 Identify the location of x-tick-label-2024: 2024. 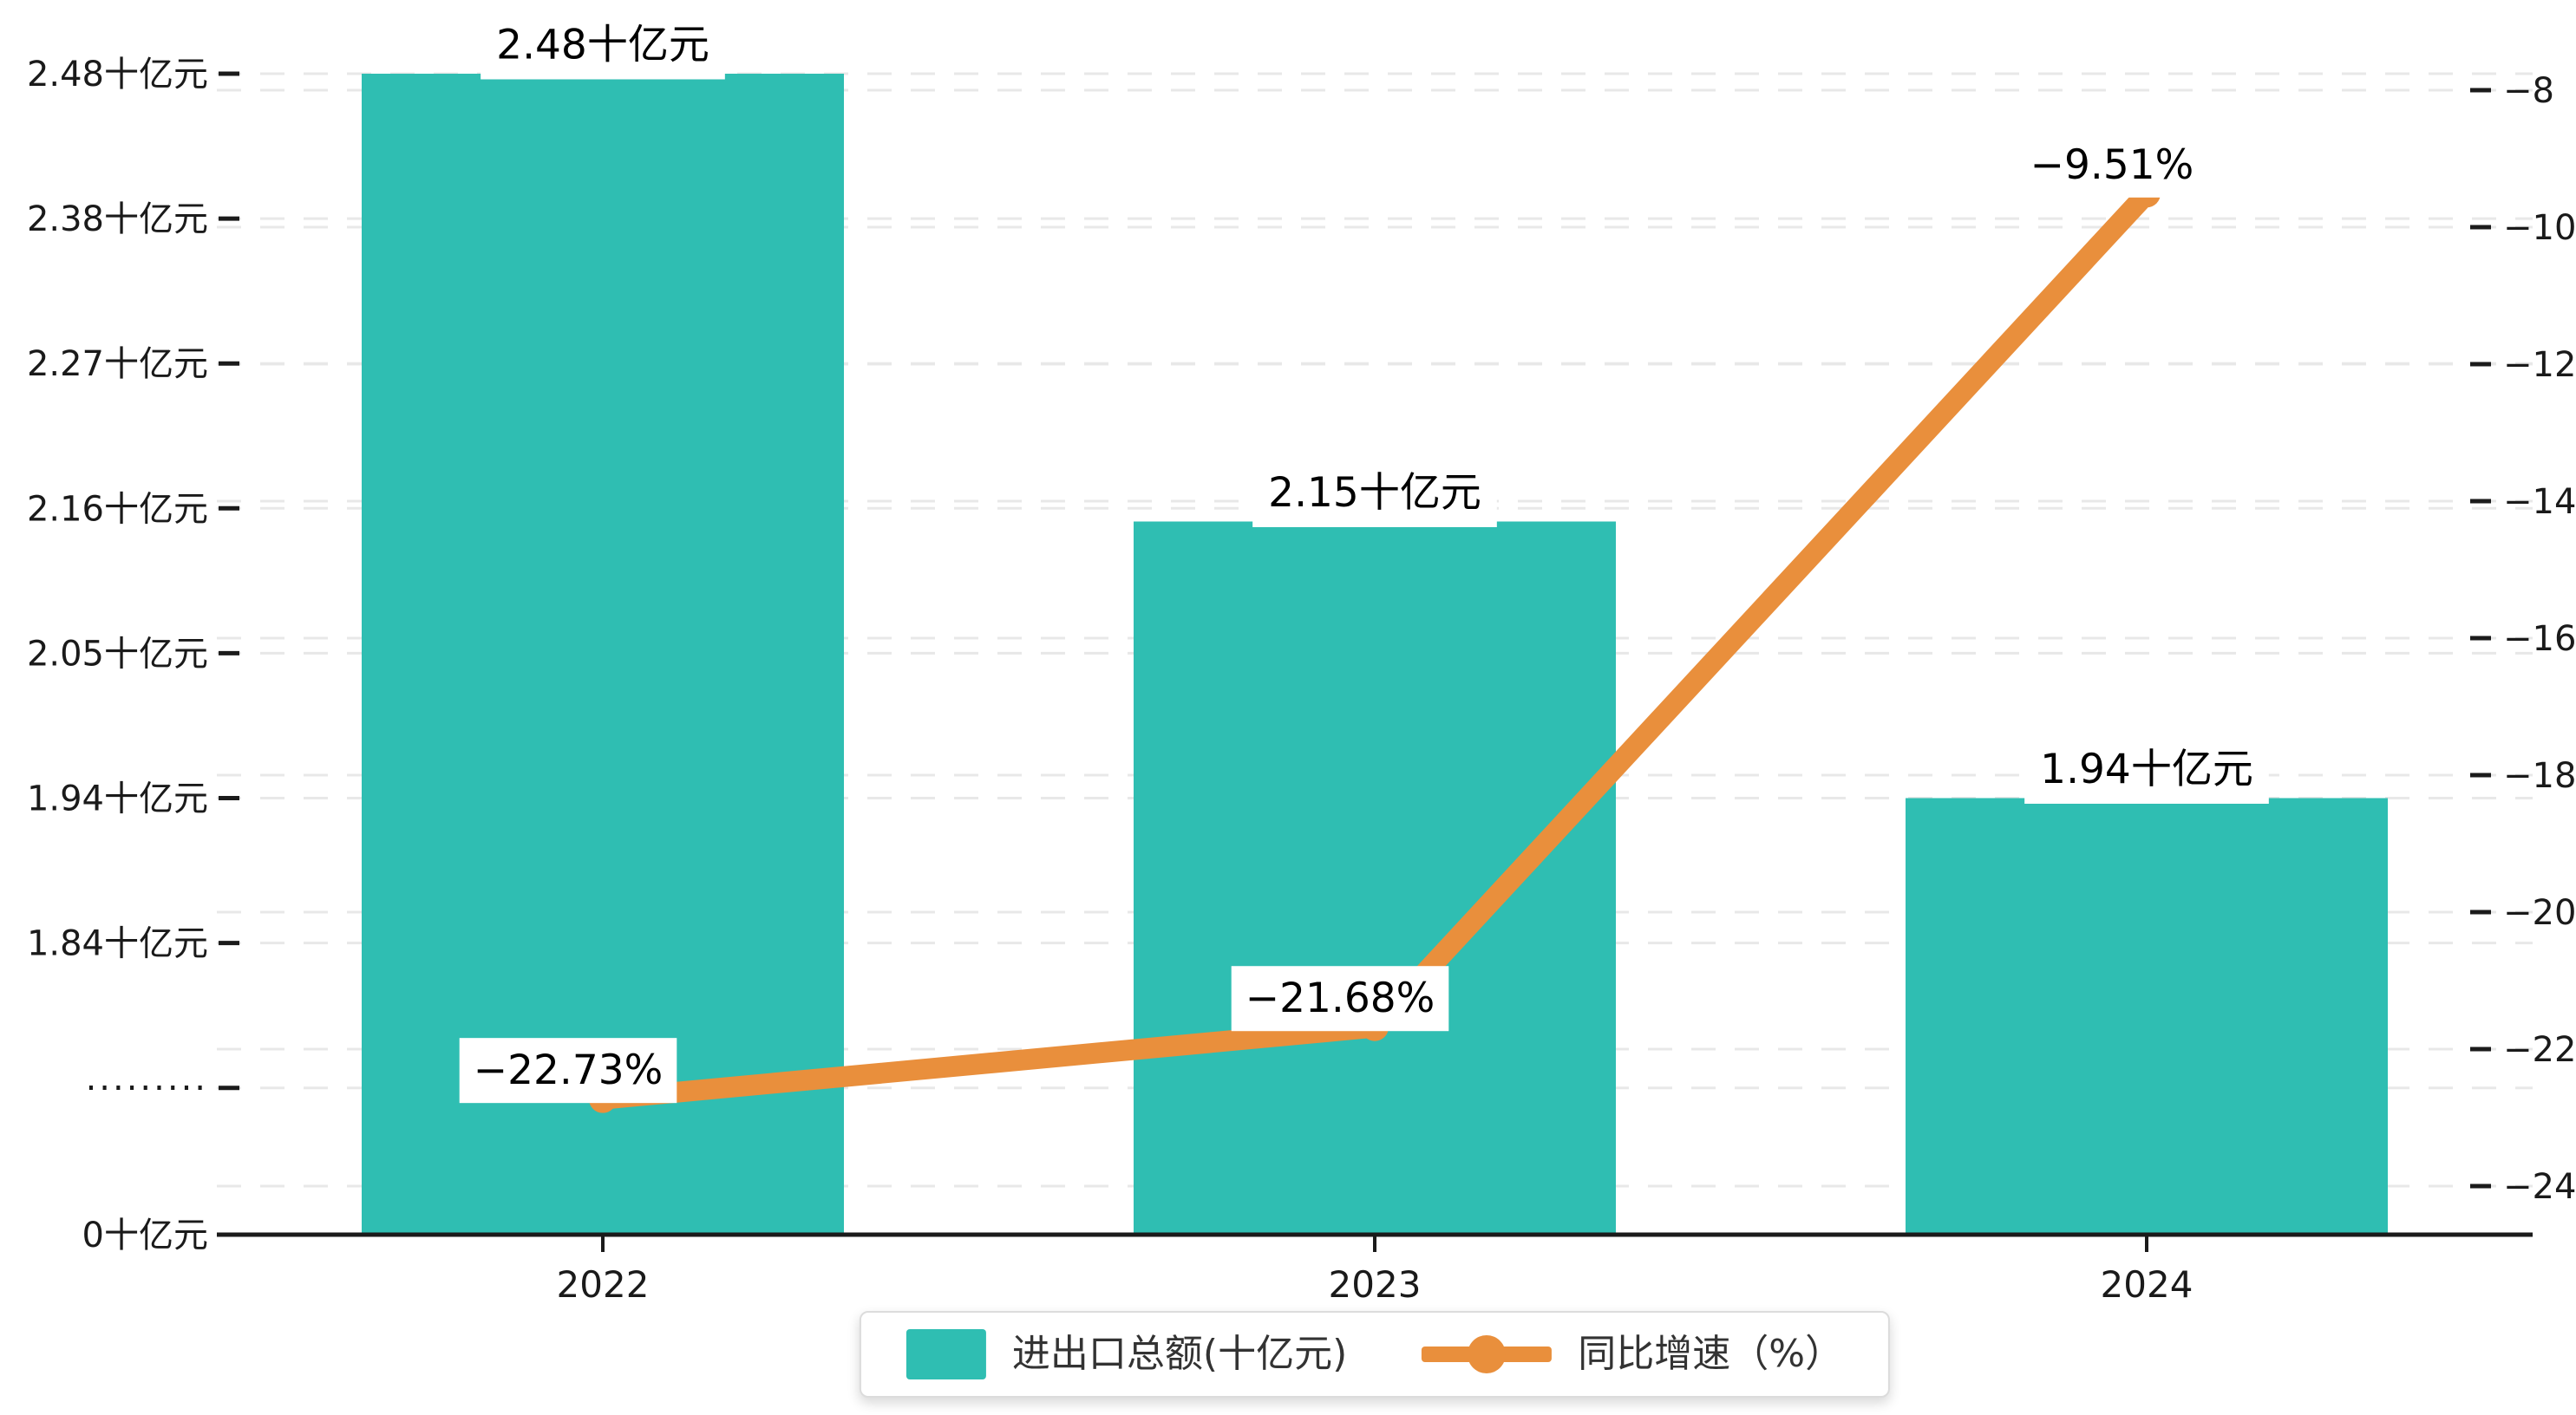
(2147, 1284).